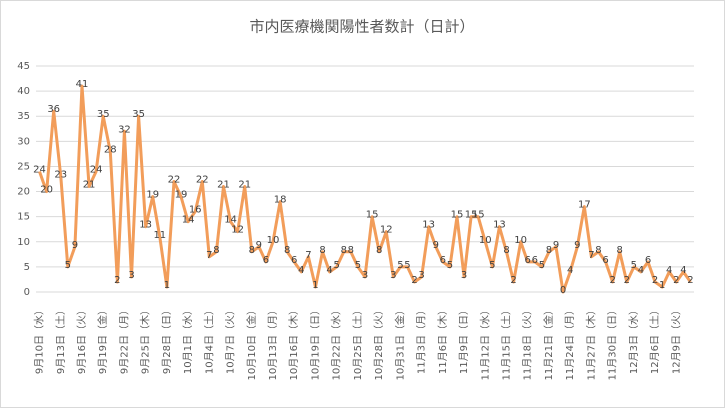 The image size is (725, 408). I want to click on x-tick-label: 10月16日（木）, so click(294, 342).